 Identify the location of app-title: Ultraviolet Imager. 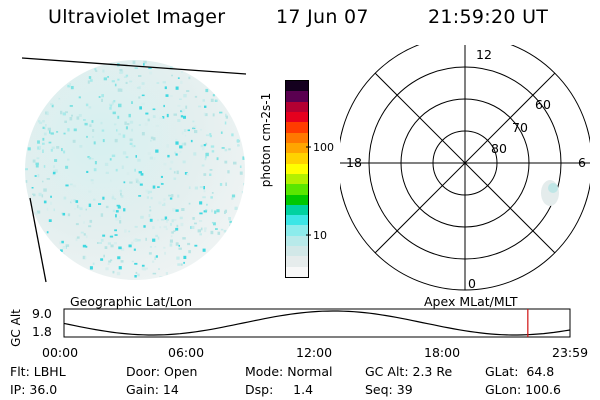
(137, 17).